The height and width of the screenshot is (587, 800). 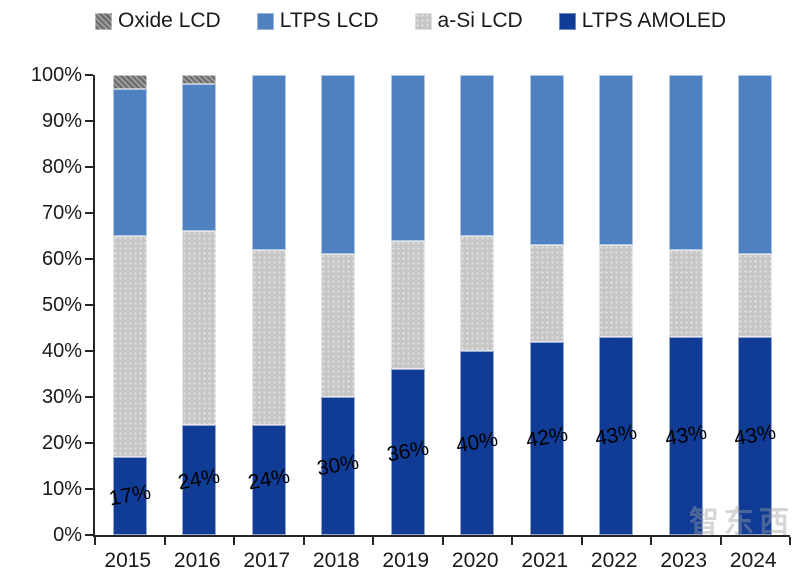 What do you see at coordinates (406, 560) in the screenshot?
I see `x-axis-label-2019: 2019` at bounding box center [406, 560].